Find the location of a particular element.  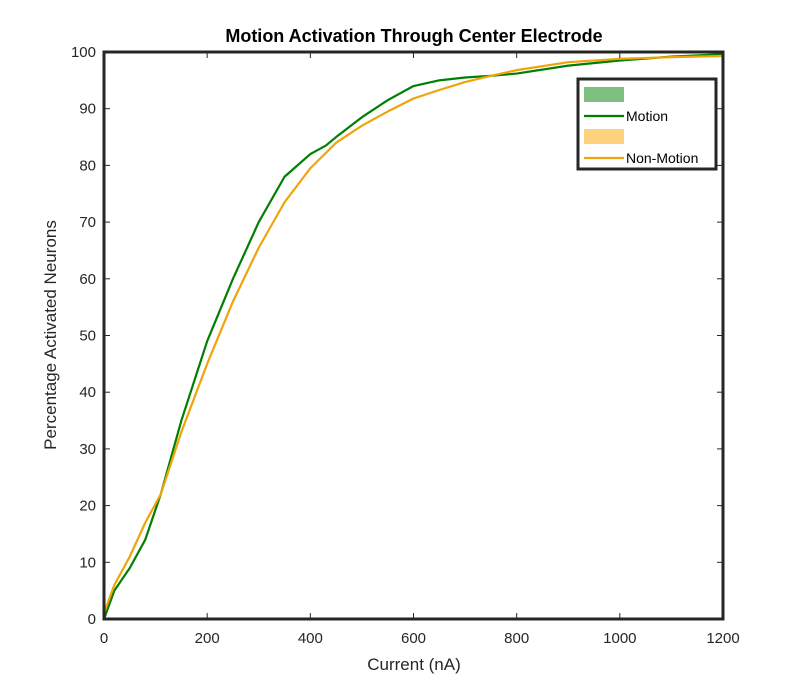

y-tick-label: 90 is located at coordinates (87, 109).